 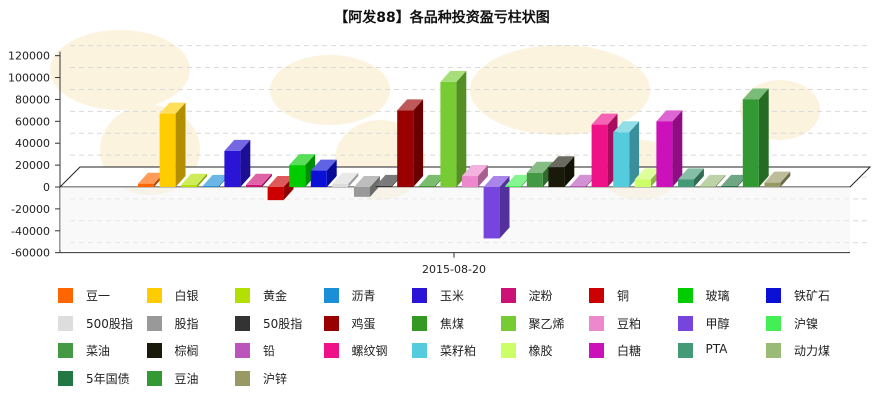 What do you see at coordinates (716, 349) in the screenshot?
I see `legend-label: PTA` at bounding box center [716, 349].